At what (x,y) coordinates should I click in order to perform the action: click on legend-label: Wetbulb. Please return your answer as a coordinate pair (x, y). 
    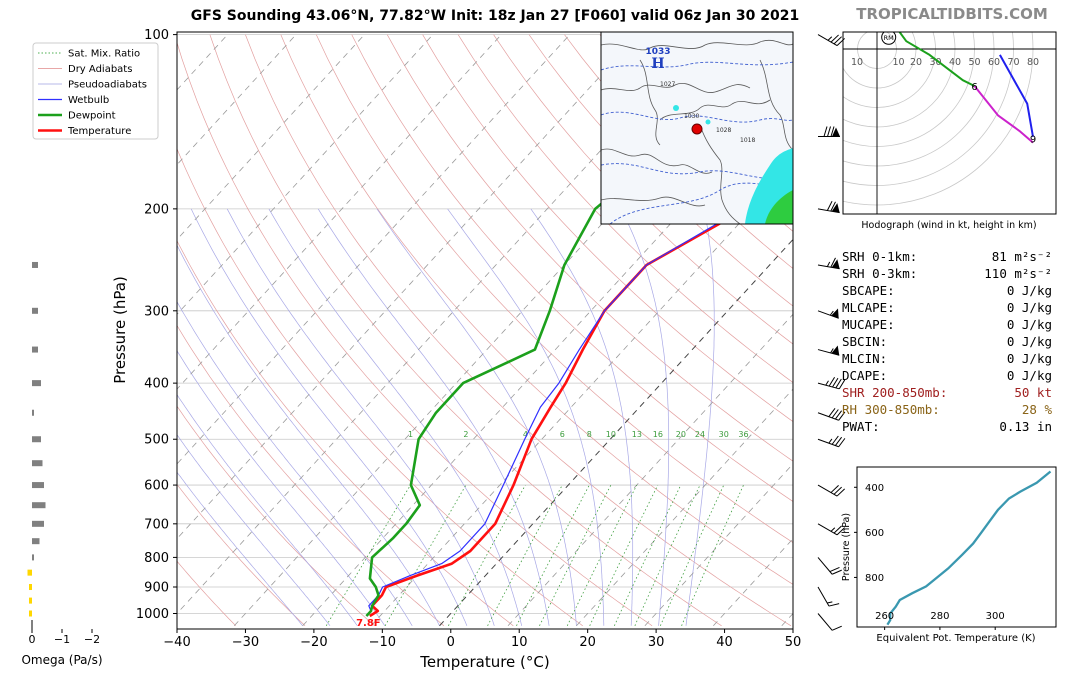
    Looking at the image, I should click on (88, 100).